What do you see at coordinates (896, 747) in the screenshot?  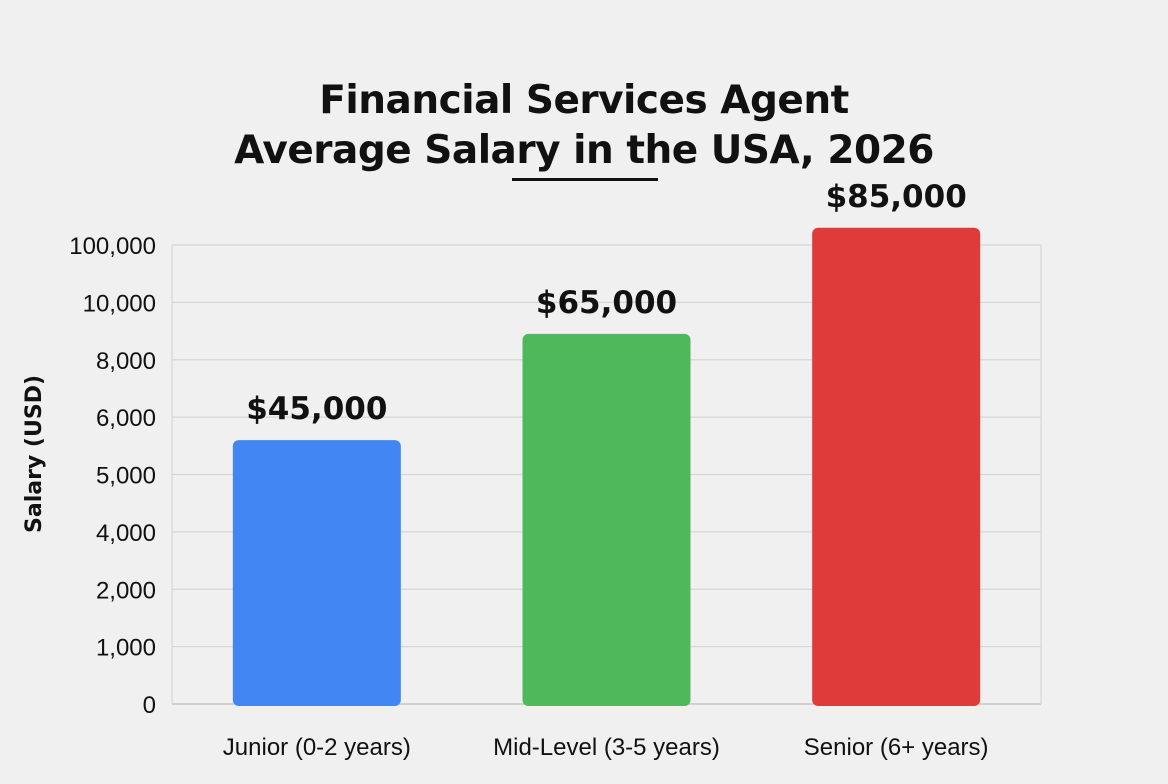 I see `x-category-label: Senior (6+ years)` at bounding box center [896, 747].